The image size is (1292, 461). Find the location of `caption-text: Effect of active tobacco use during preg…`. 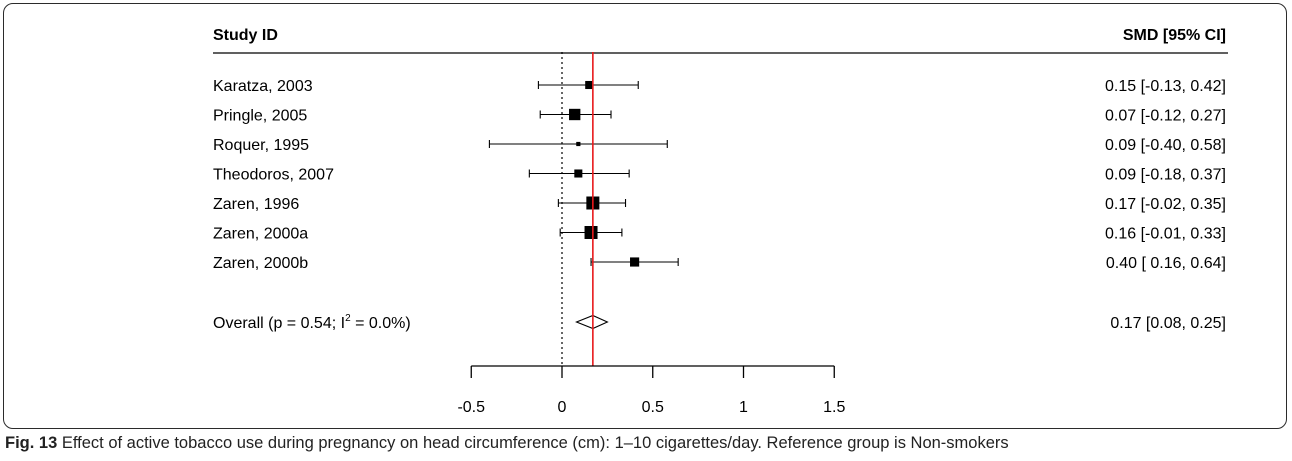

caption-text: Effect of active tobacco use during preg… is located at coordinates (533, 443).